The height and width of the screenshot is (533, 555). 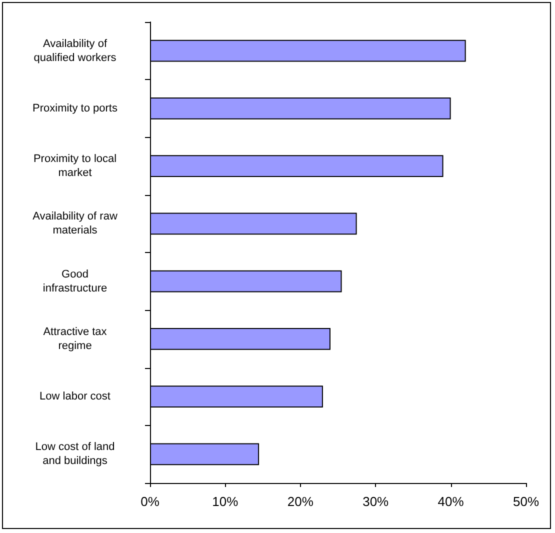 I want to click on y-tick-label: Proximity to local market, so click(x=75, y=166).